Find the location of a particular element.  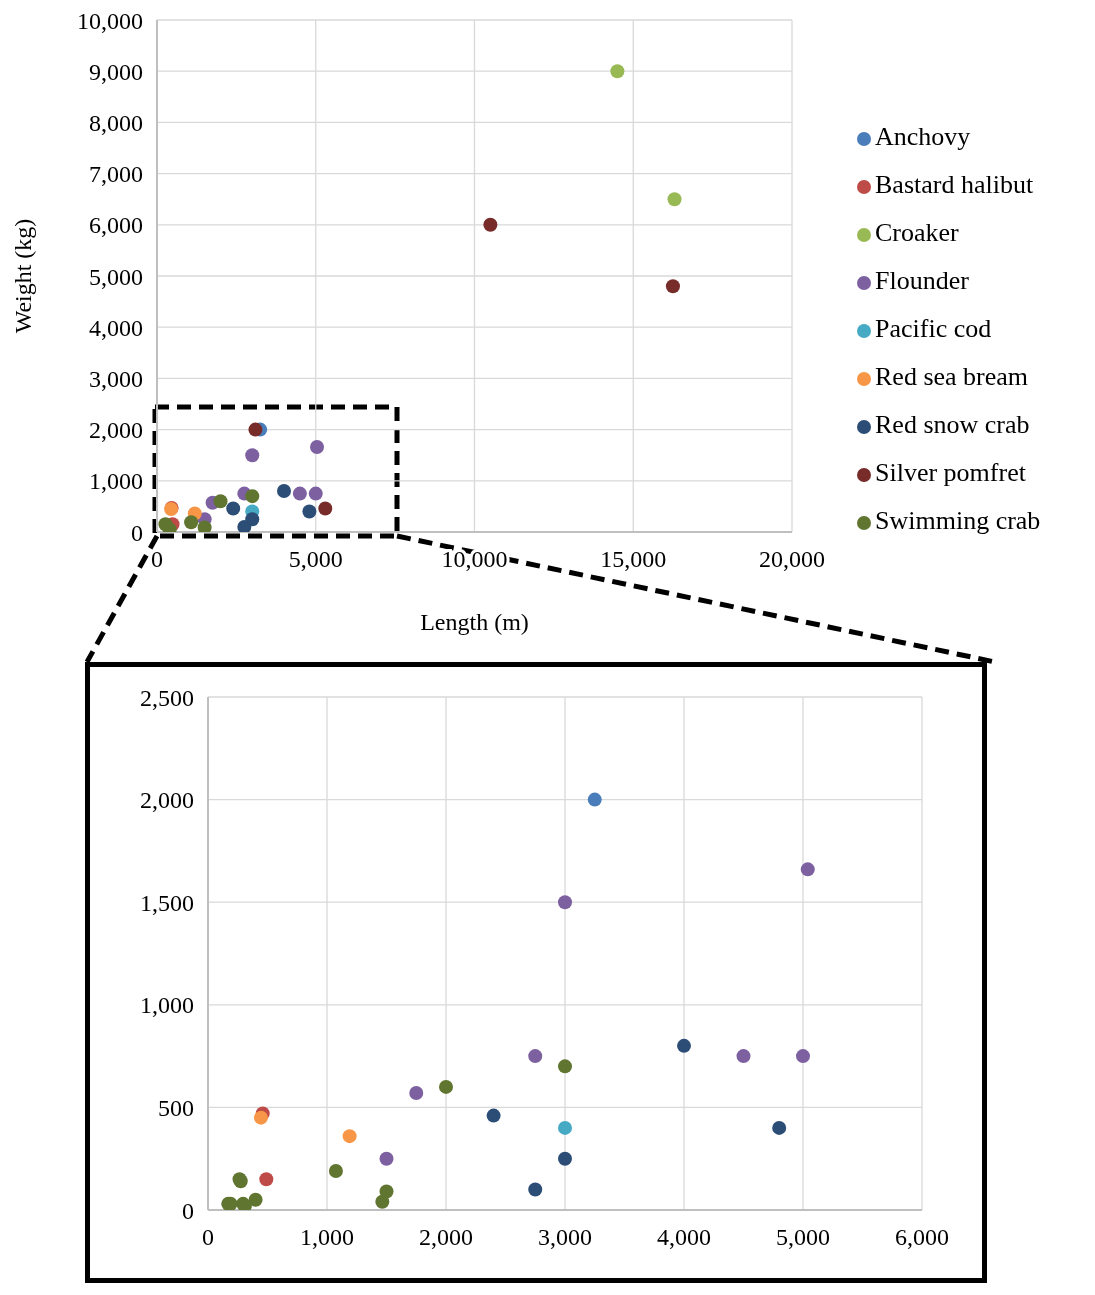

y-tick-label: 1,500 is located at coordinates (167, 902).